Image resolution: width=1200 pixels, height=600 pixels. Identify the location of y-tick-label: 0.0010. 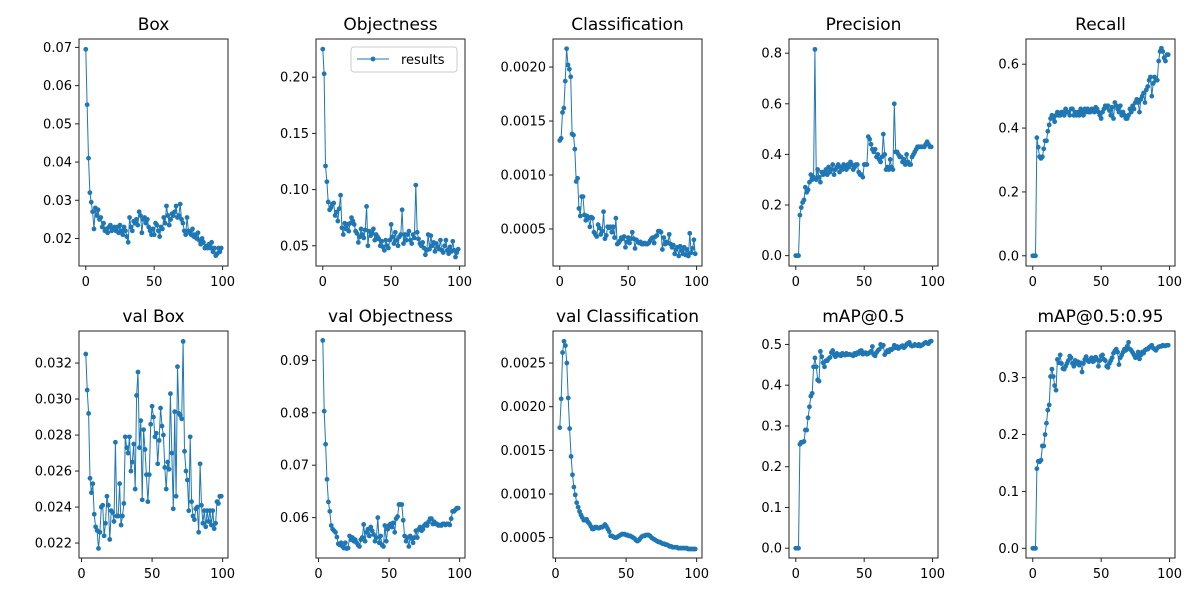
(524, 176).